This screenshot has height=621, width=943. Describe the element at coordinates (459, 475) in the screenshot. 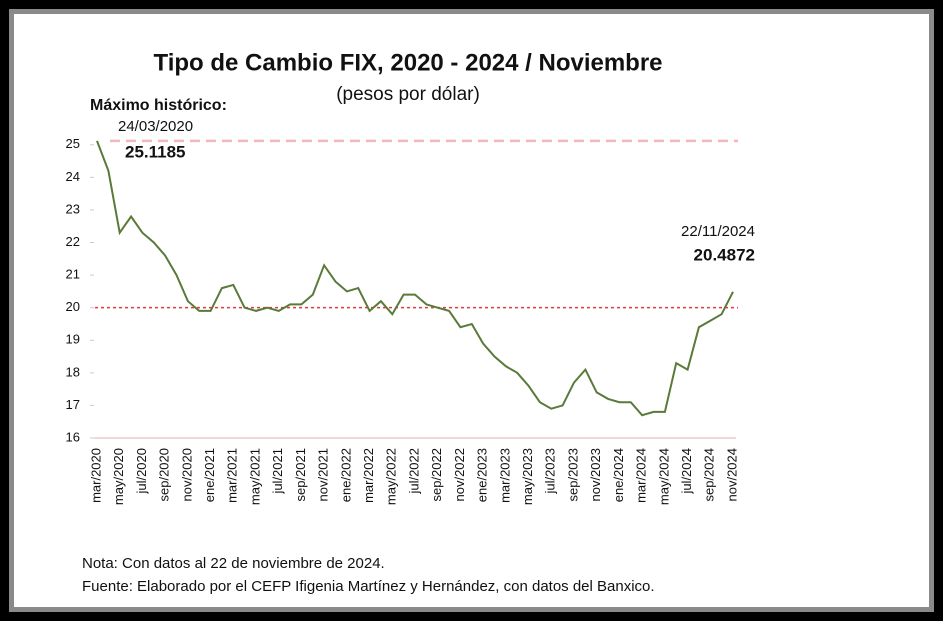

I see `x-tick-label: nov/2022` at that location.